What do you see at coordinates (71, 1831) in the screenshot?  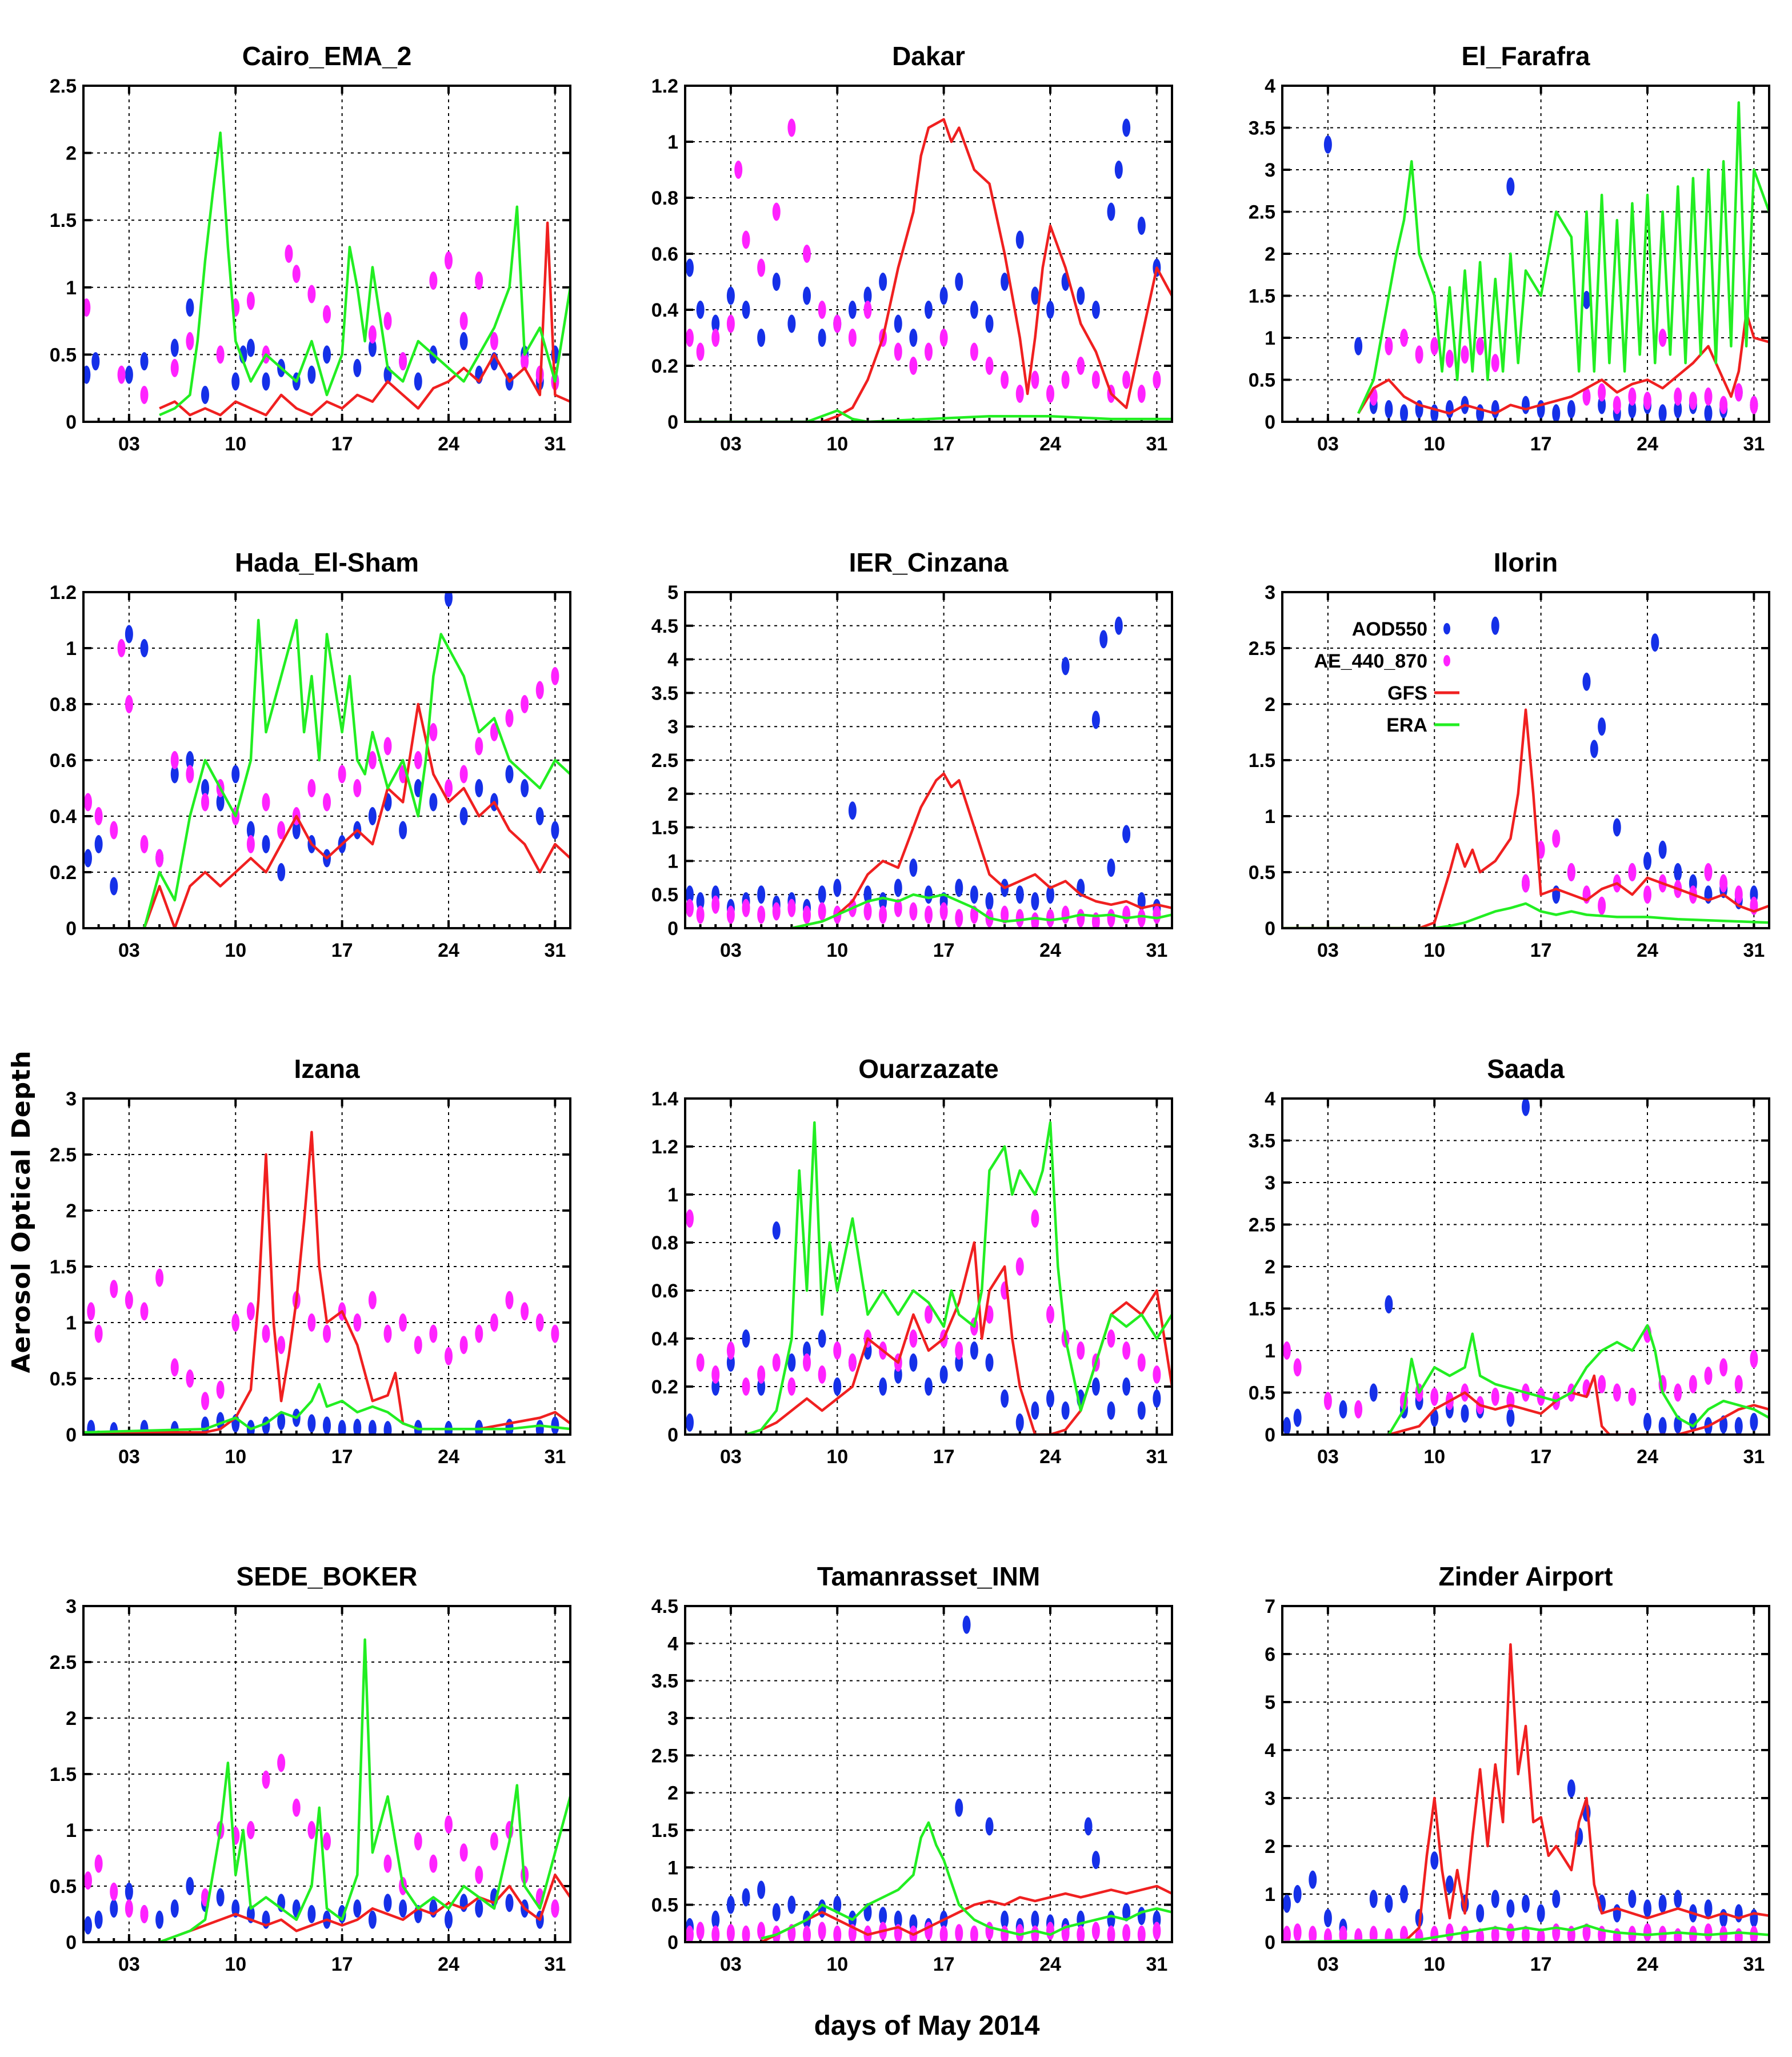 I see `y-tick-label: 1` at bounding box center [71, 1831].